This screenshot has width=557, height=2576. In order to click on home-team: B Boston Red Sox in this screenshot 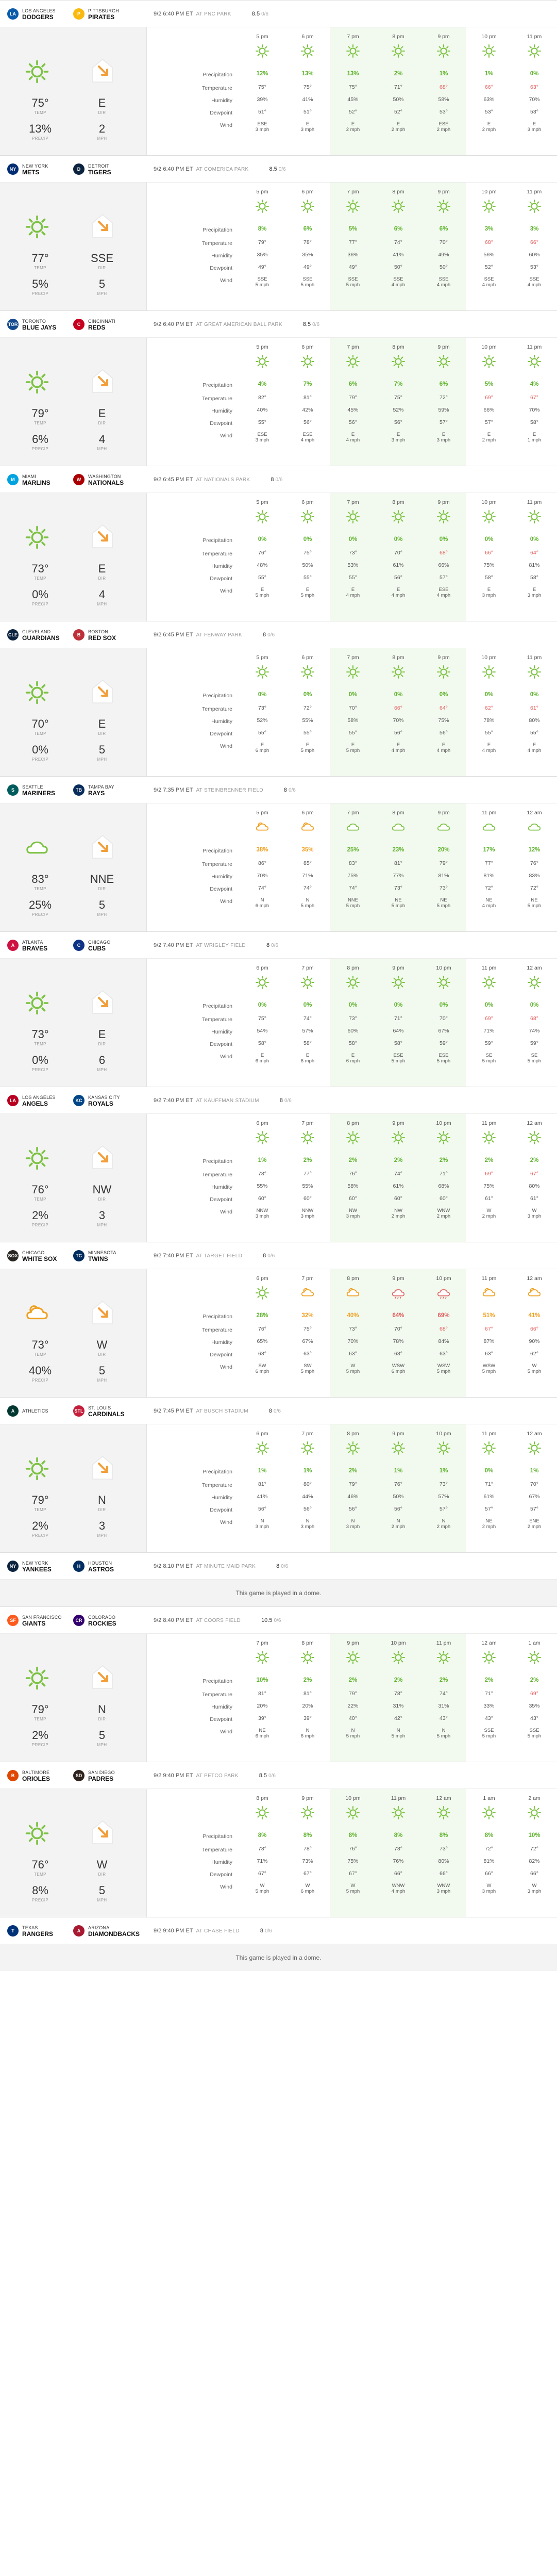, I will do `click(106, 635)`.